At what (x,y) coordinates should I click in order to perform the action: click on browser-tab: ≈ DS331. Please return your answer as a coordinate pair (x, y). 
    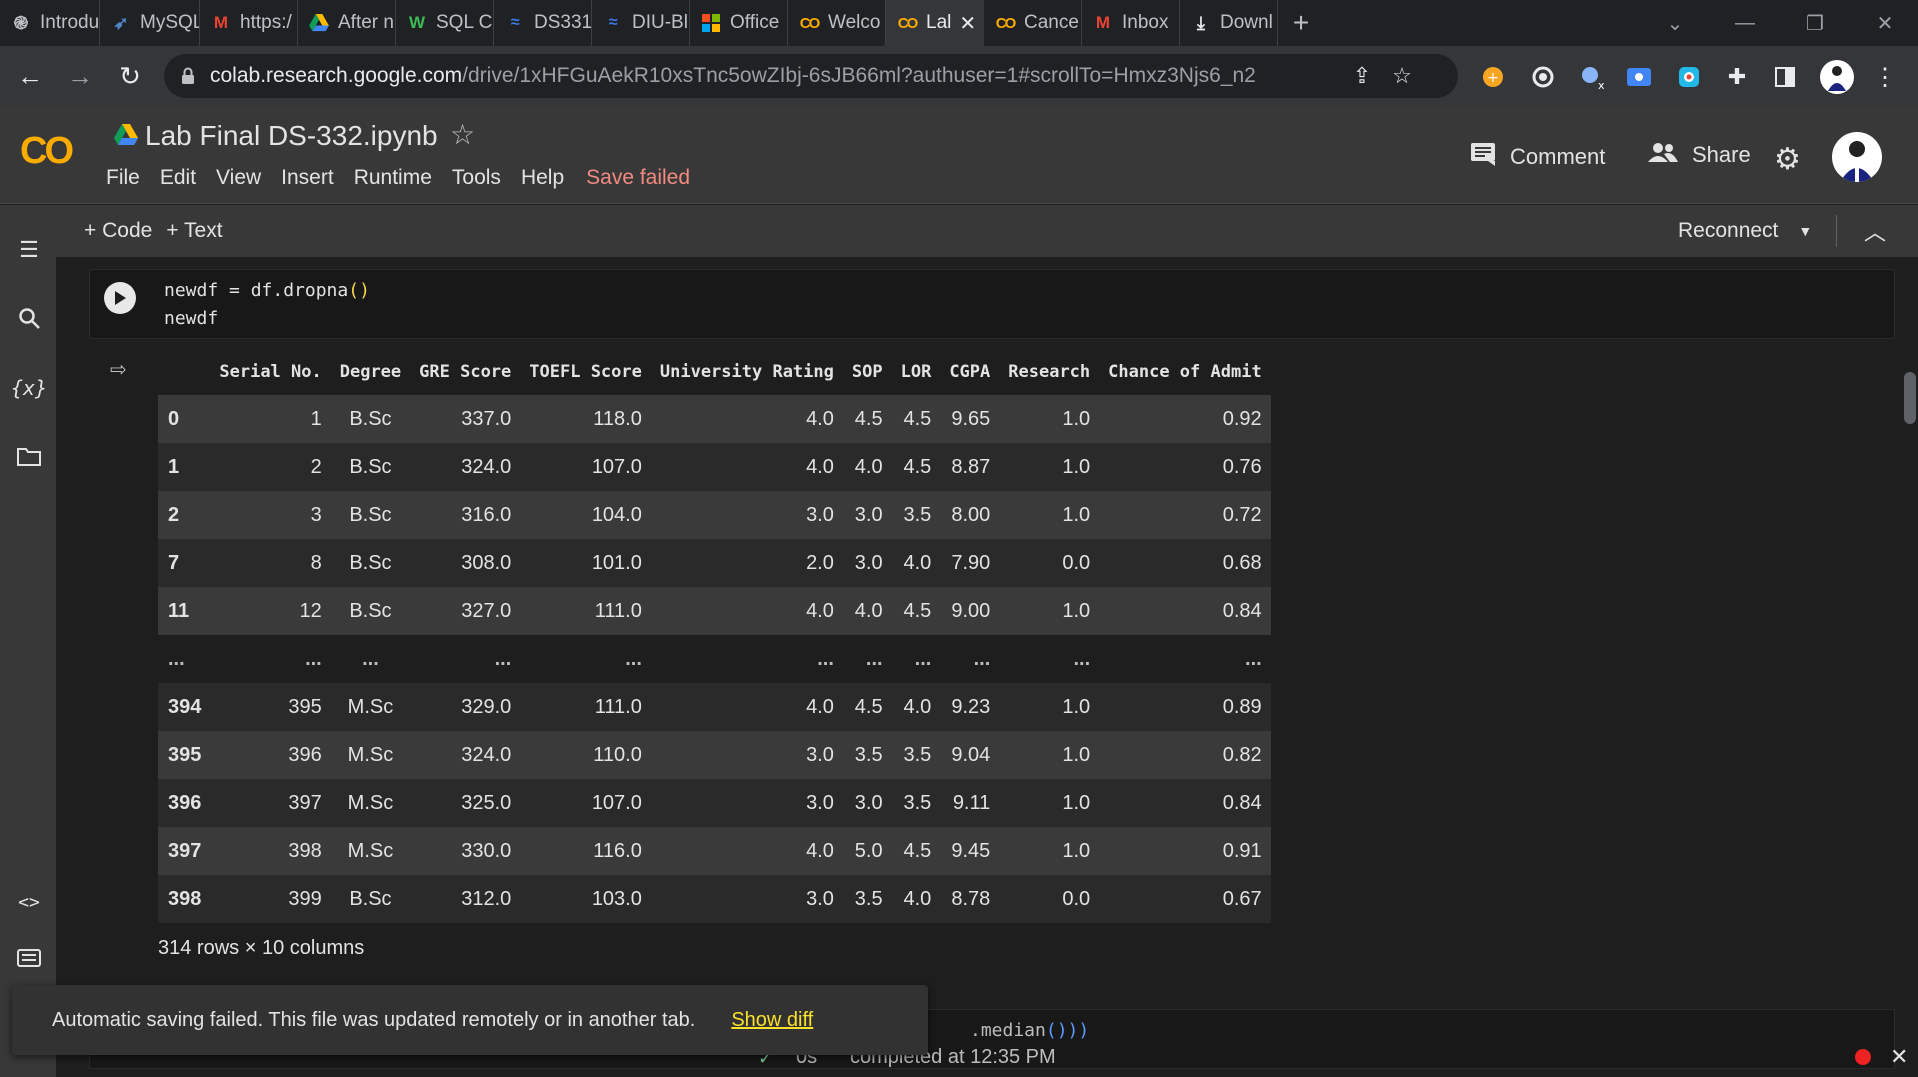
    Looking at the image, I should click on (543, 23).